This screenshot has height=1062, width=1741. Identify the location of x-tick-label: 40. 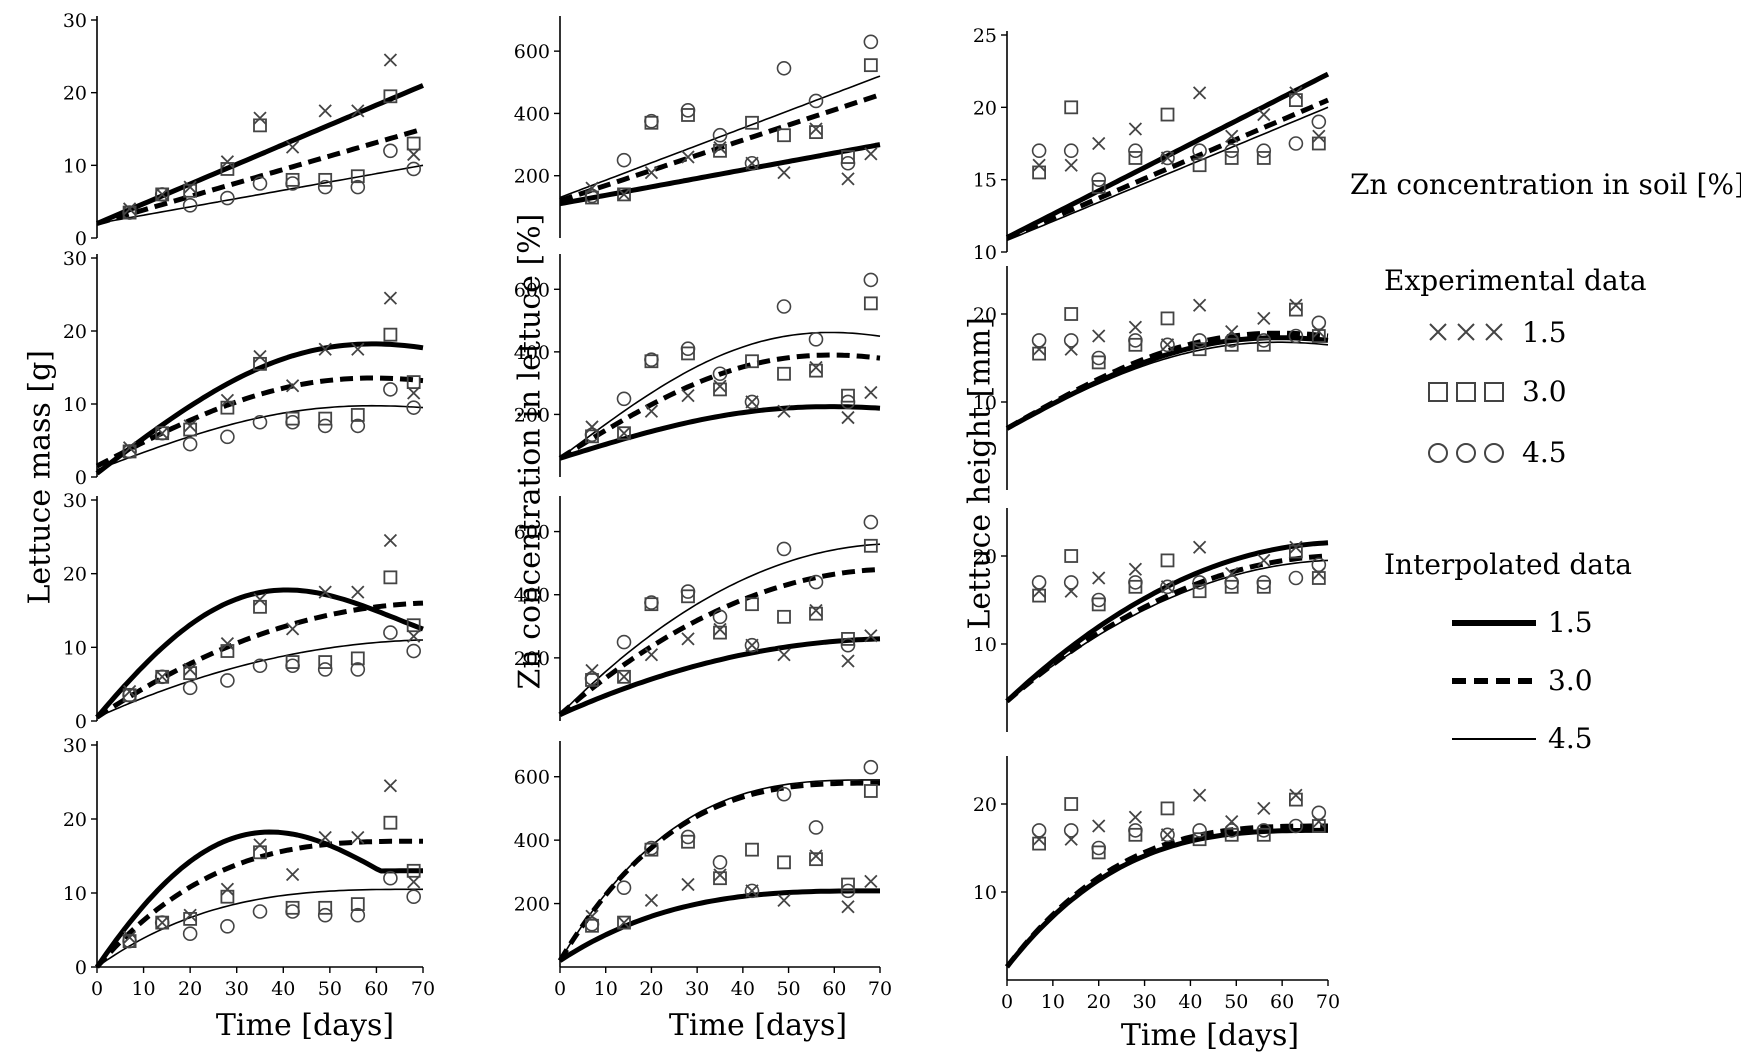
(1190, 1002).